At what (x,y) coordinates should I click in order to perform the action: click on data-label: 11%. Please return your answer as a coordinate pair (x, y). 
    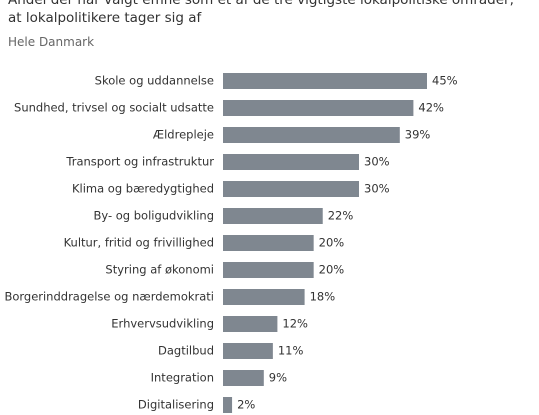
    Looking at the image, I should click on (291, 351).